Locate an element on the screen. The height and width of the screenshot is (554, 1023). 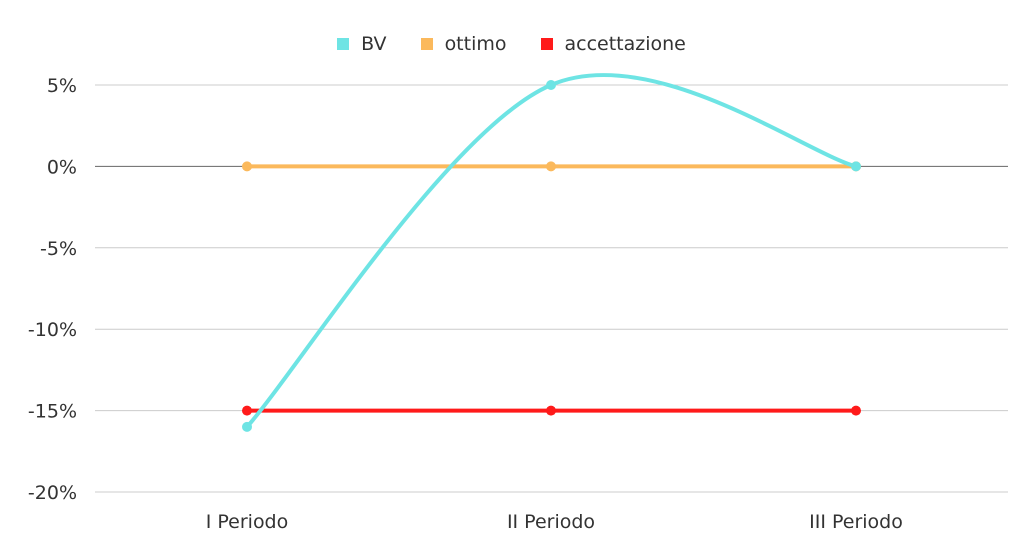
legend-label-ottimo: ottimo is located at coordinates (475, 44).